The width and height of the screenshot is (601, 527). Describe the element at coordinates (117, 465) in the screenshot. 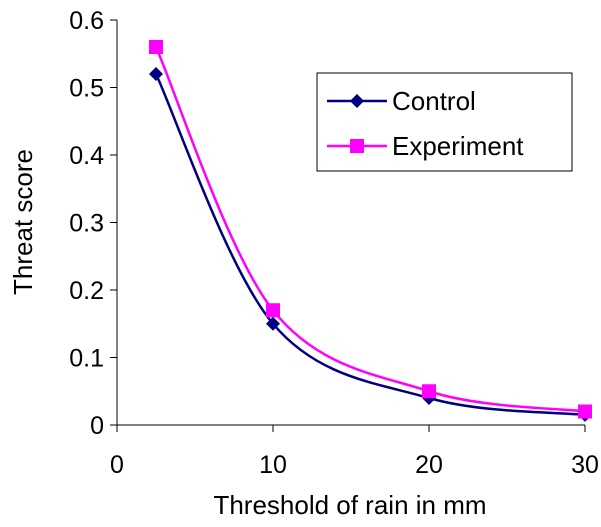

I see `x-tick-label: 0` at that location.